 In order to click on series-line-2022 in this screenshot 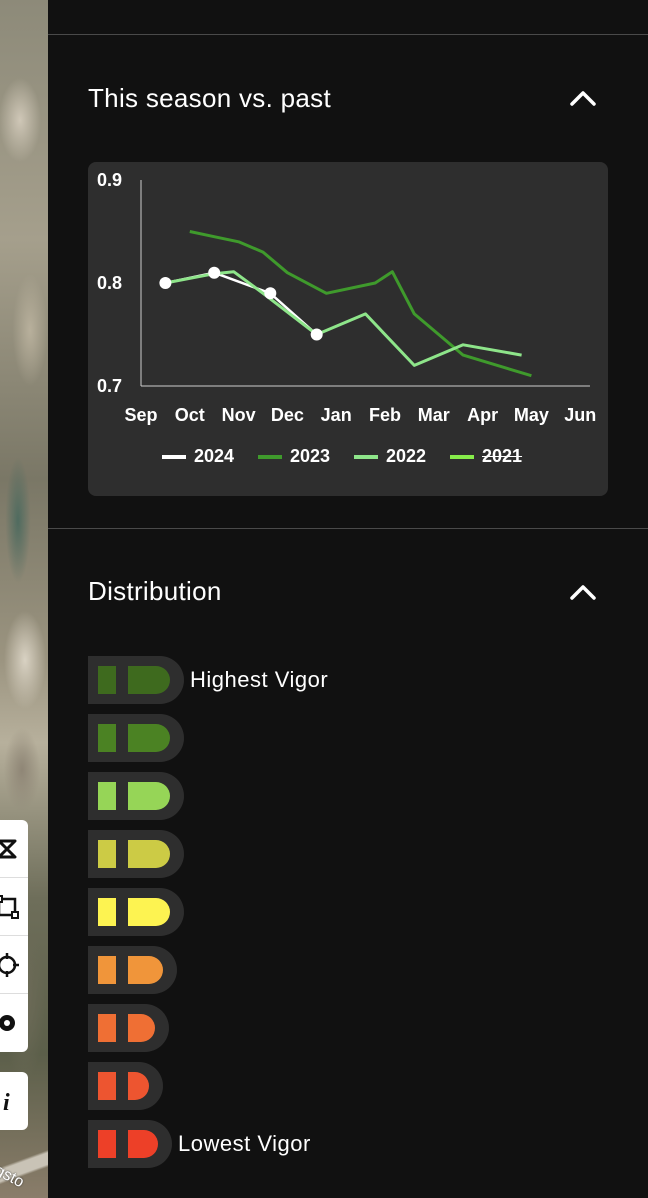, I will do `click(343, 318)`.